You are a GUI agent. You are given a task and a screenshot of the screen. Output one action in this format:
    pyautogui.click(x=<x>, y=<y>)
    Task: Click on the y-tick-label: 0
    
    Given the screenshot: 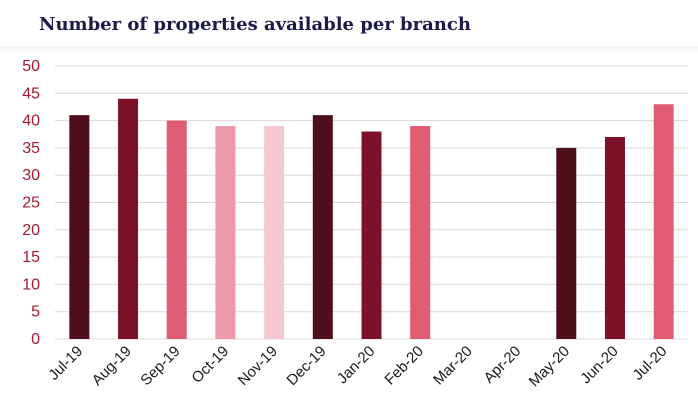 What is the action you would take?
    pyautogui.click(x=35, y=339)
    